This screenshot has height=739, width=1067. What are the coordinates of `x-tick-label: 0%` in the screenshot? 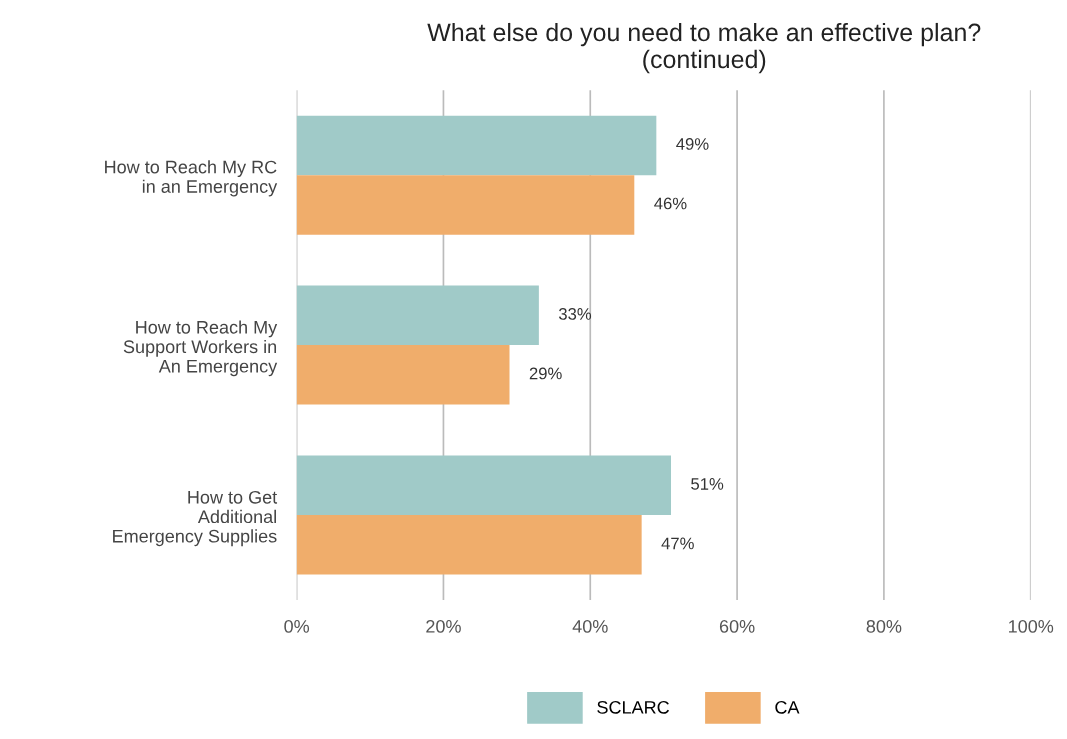 It's located at (297, 626).